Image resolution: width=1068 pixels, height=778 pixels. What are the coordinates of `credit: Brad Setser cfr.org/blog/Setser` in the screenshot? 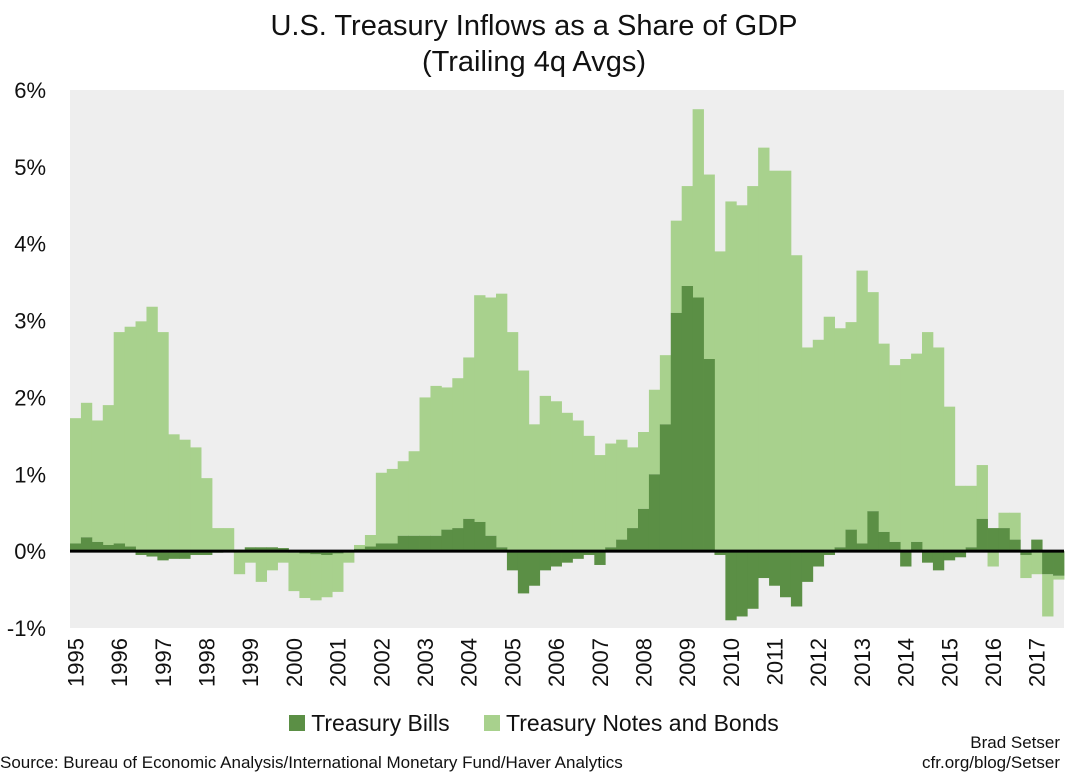 It's located at (991, 753).